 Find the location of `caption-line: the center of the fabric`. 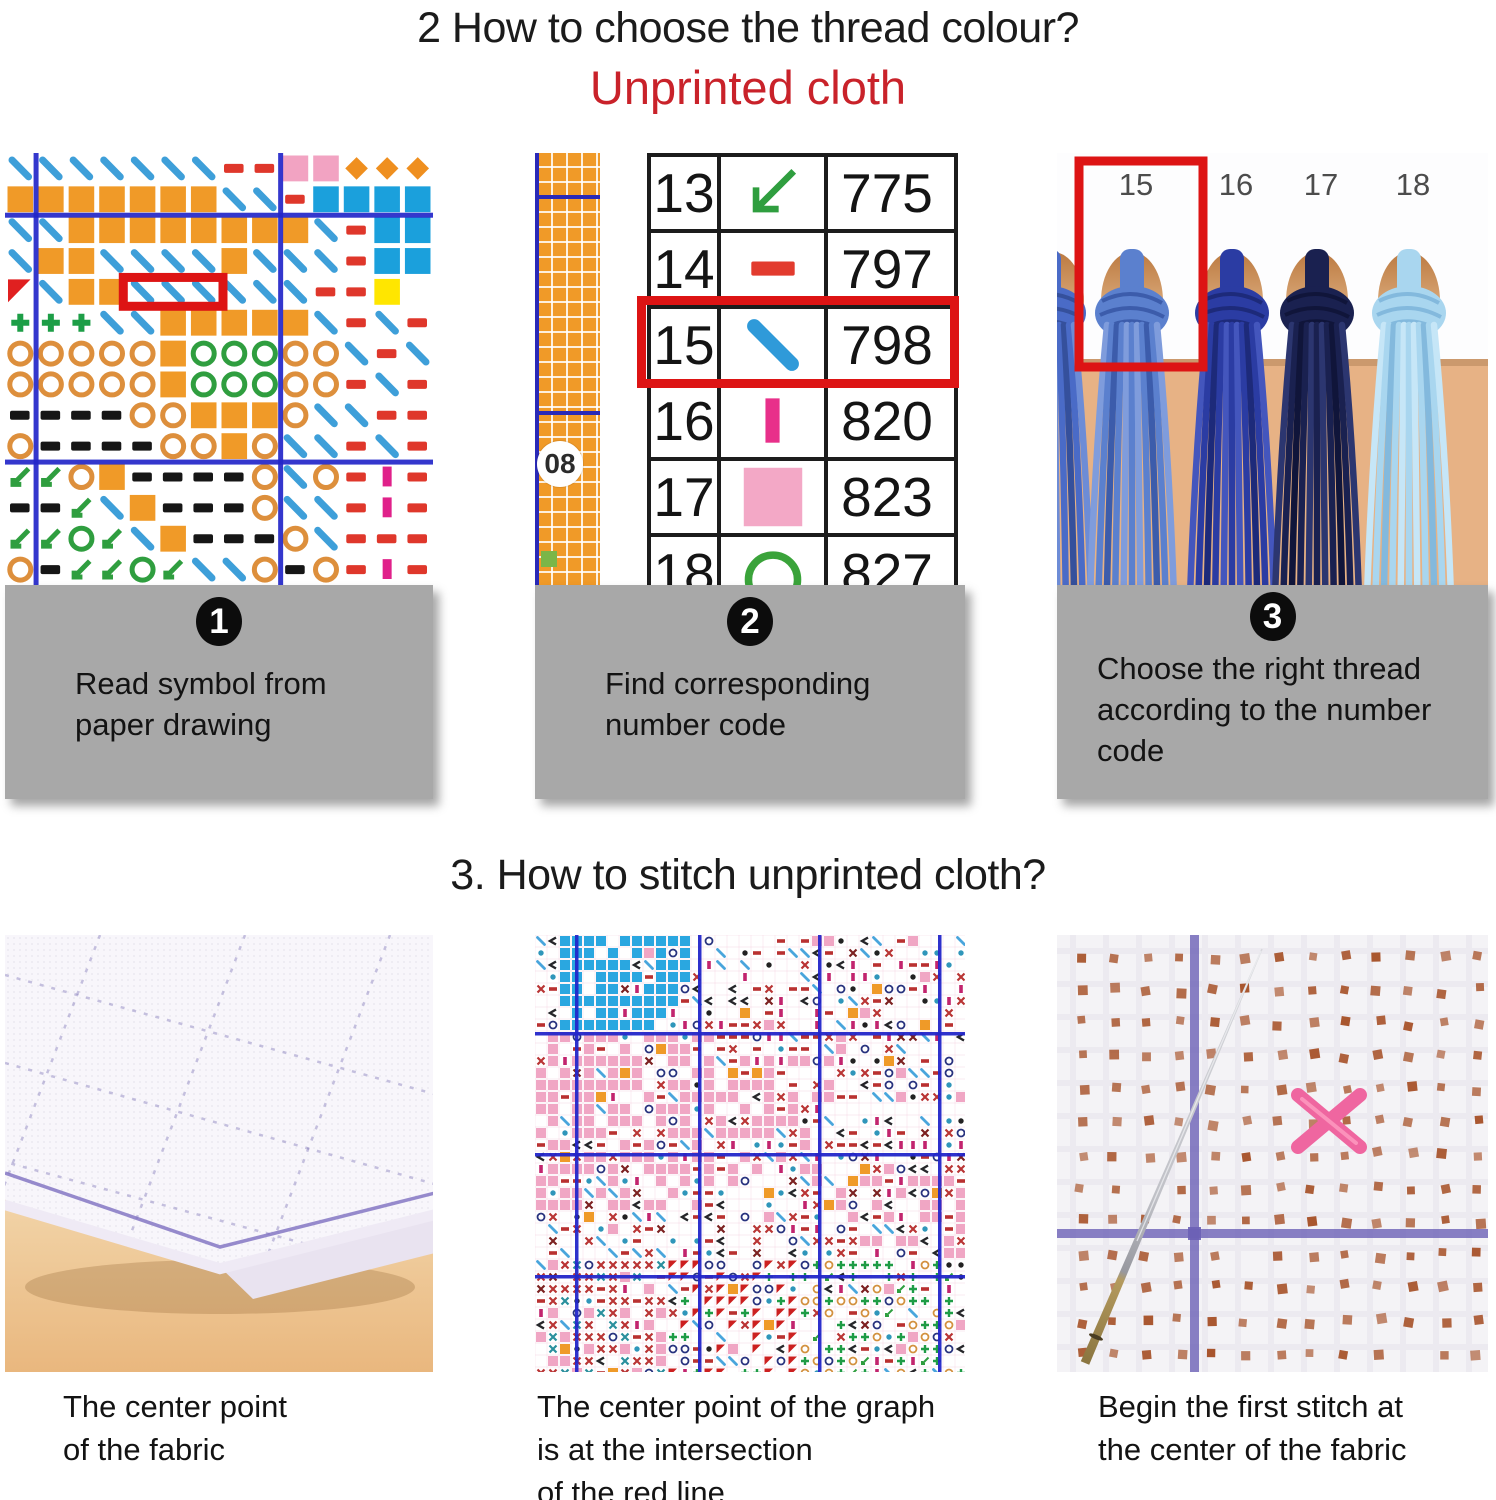

caption-line: the center of the fabric is located at coordinates (1252, 1449).